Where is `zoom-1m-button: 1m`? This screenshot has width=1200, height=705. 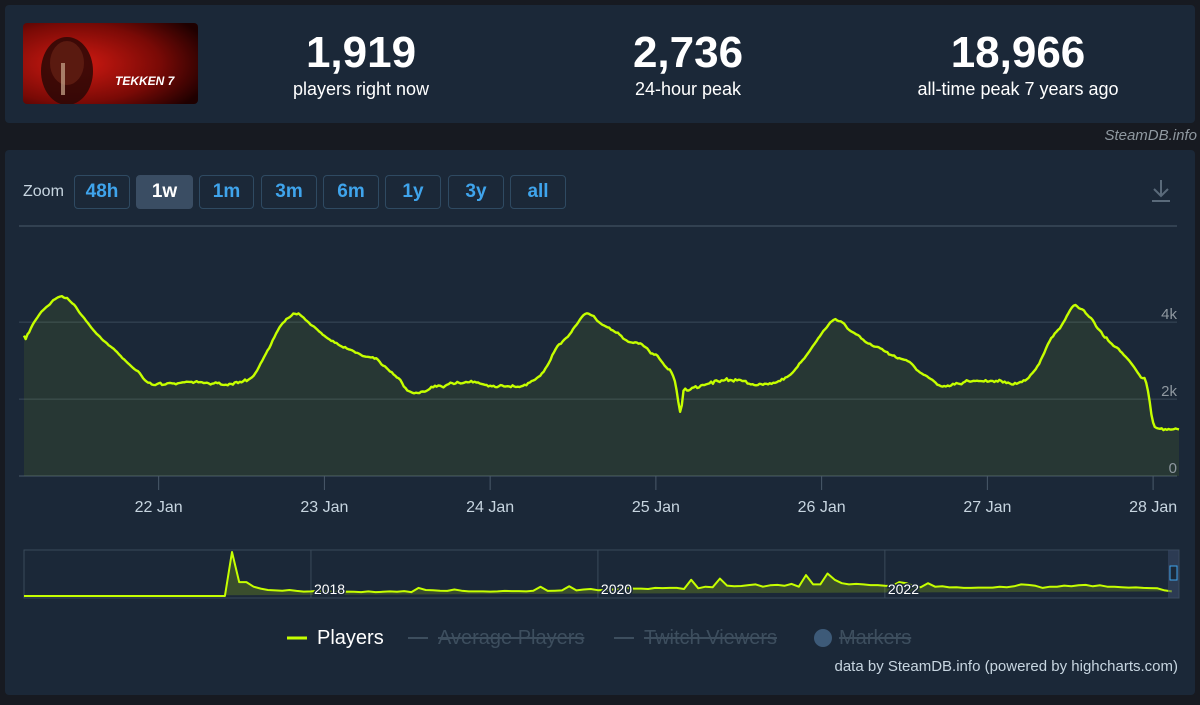 zoom-1m-button: 1m is located at coordinates (226, 192).